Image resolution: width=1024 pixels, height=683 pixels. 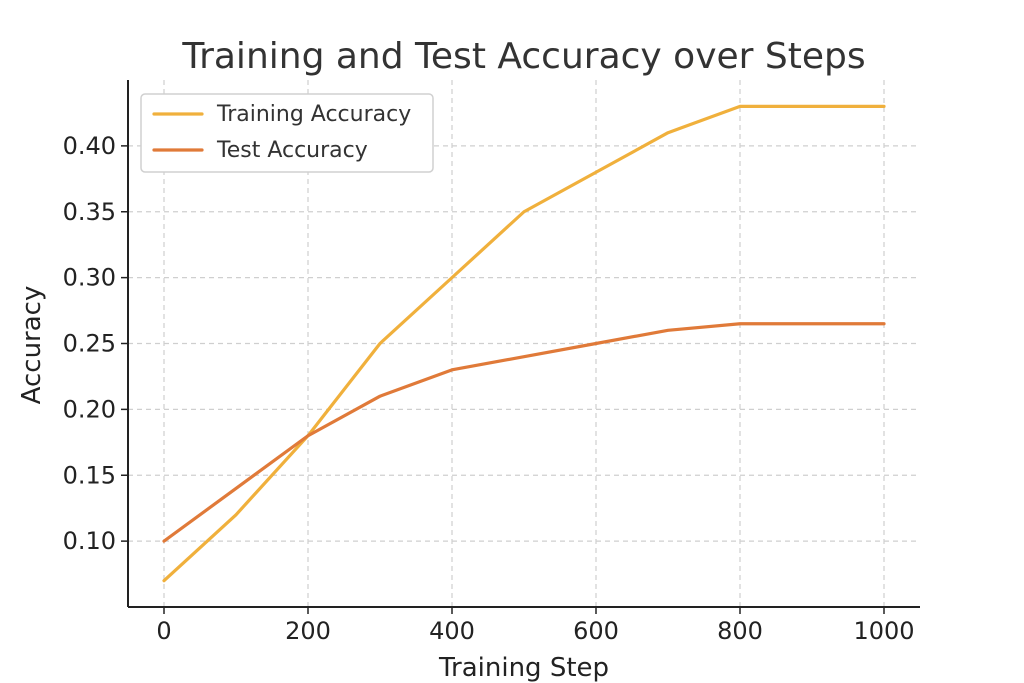 I want to click on y-tick-label: 0.10, so click(x=89, y=541).